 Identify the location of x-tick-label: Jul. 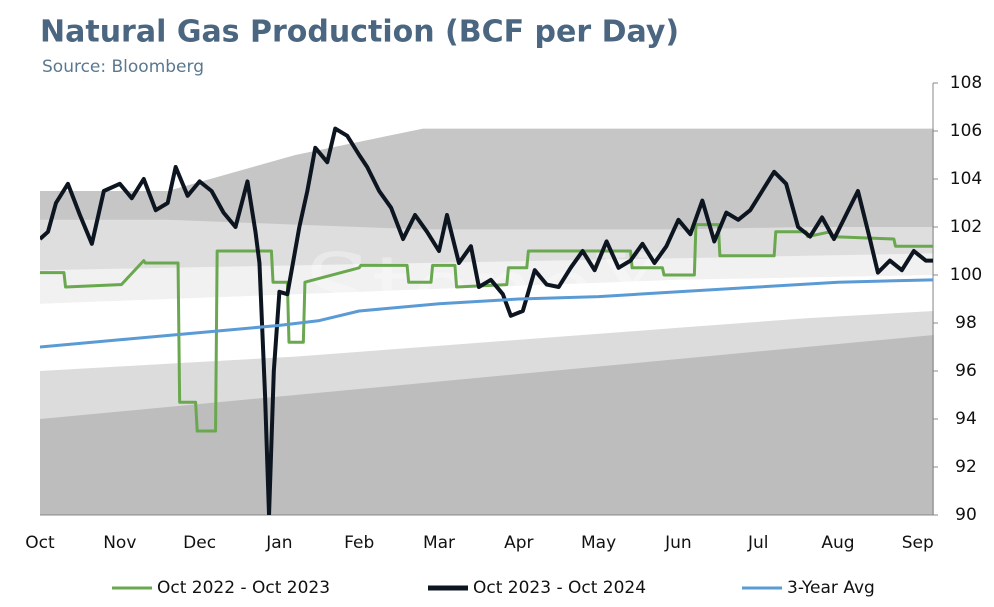
(758, 543).